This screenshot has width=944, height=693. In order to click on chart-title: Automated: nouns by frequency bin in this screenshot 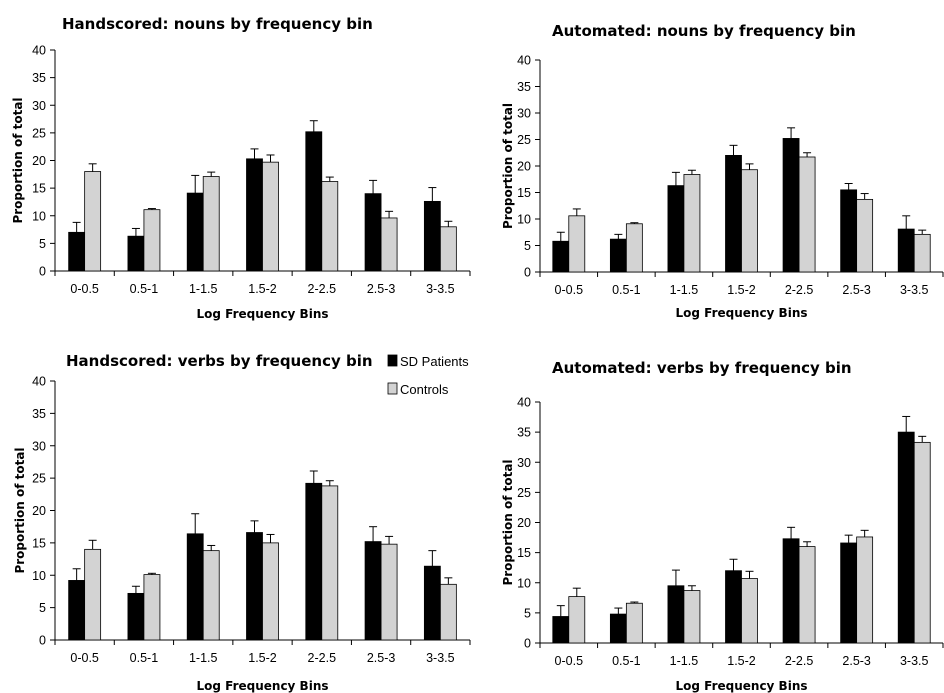, I will do `click(704, 31)`.